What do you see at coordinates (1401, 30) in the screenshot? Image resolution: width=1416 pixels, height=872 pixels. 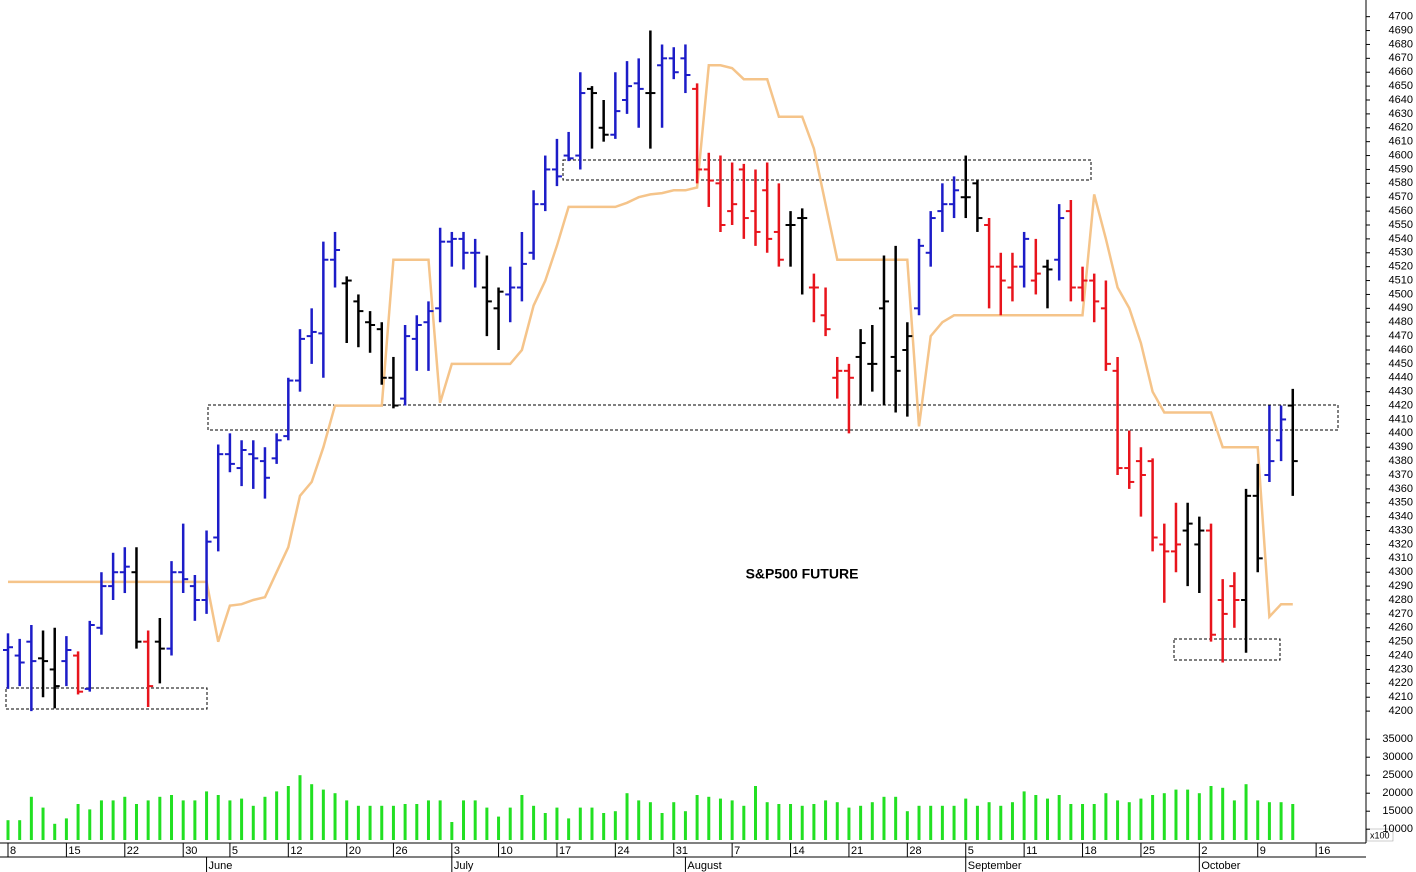 I see `y-tick-label: 4690` at bounding box center [1401, 30].